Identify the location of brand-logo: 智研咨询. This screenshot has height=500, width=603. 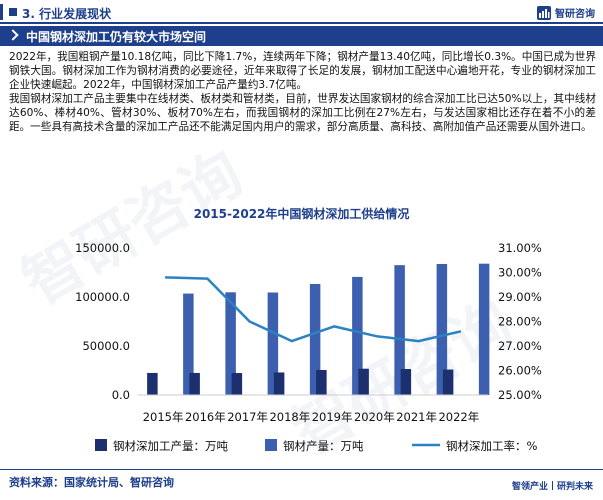
(566, 12).